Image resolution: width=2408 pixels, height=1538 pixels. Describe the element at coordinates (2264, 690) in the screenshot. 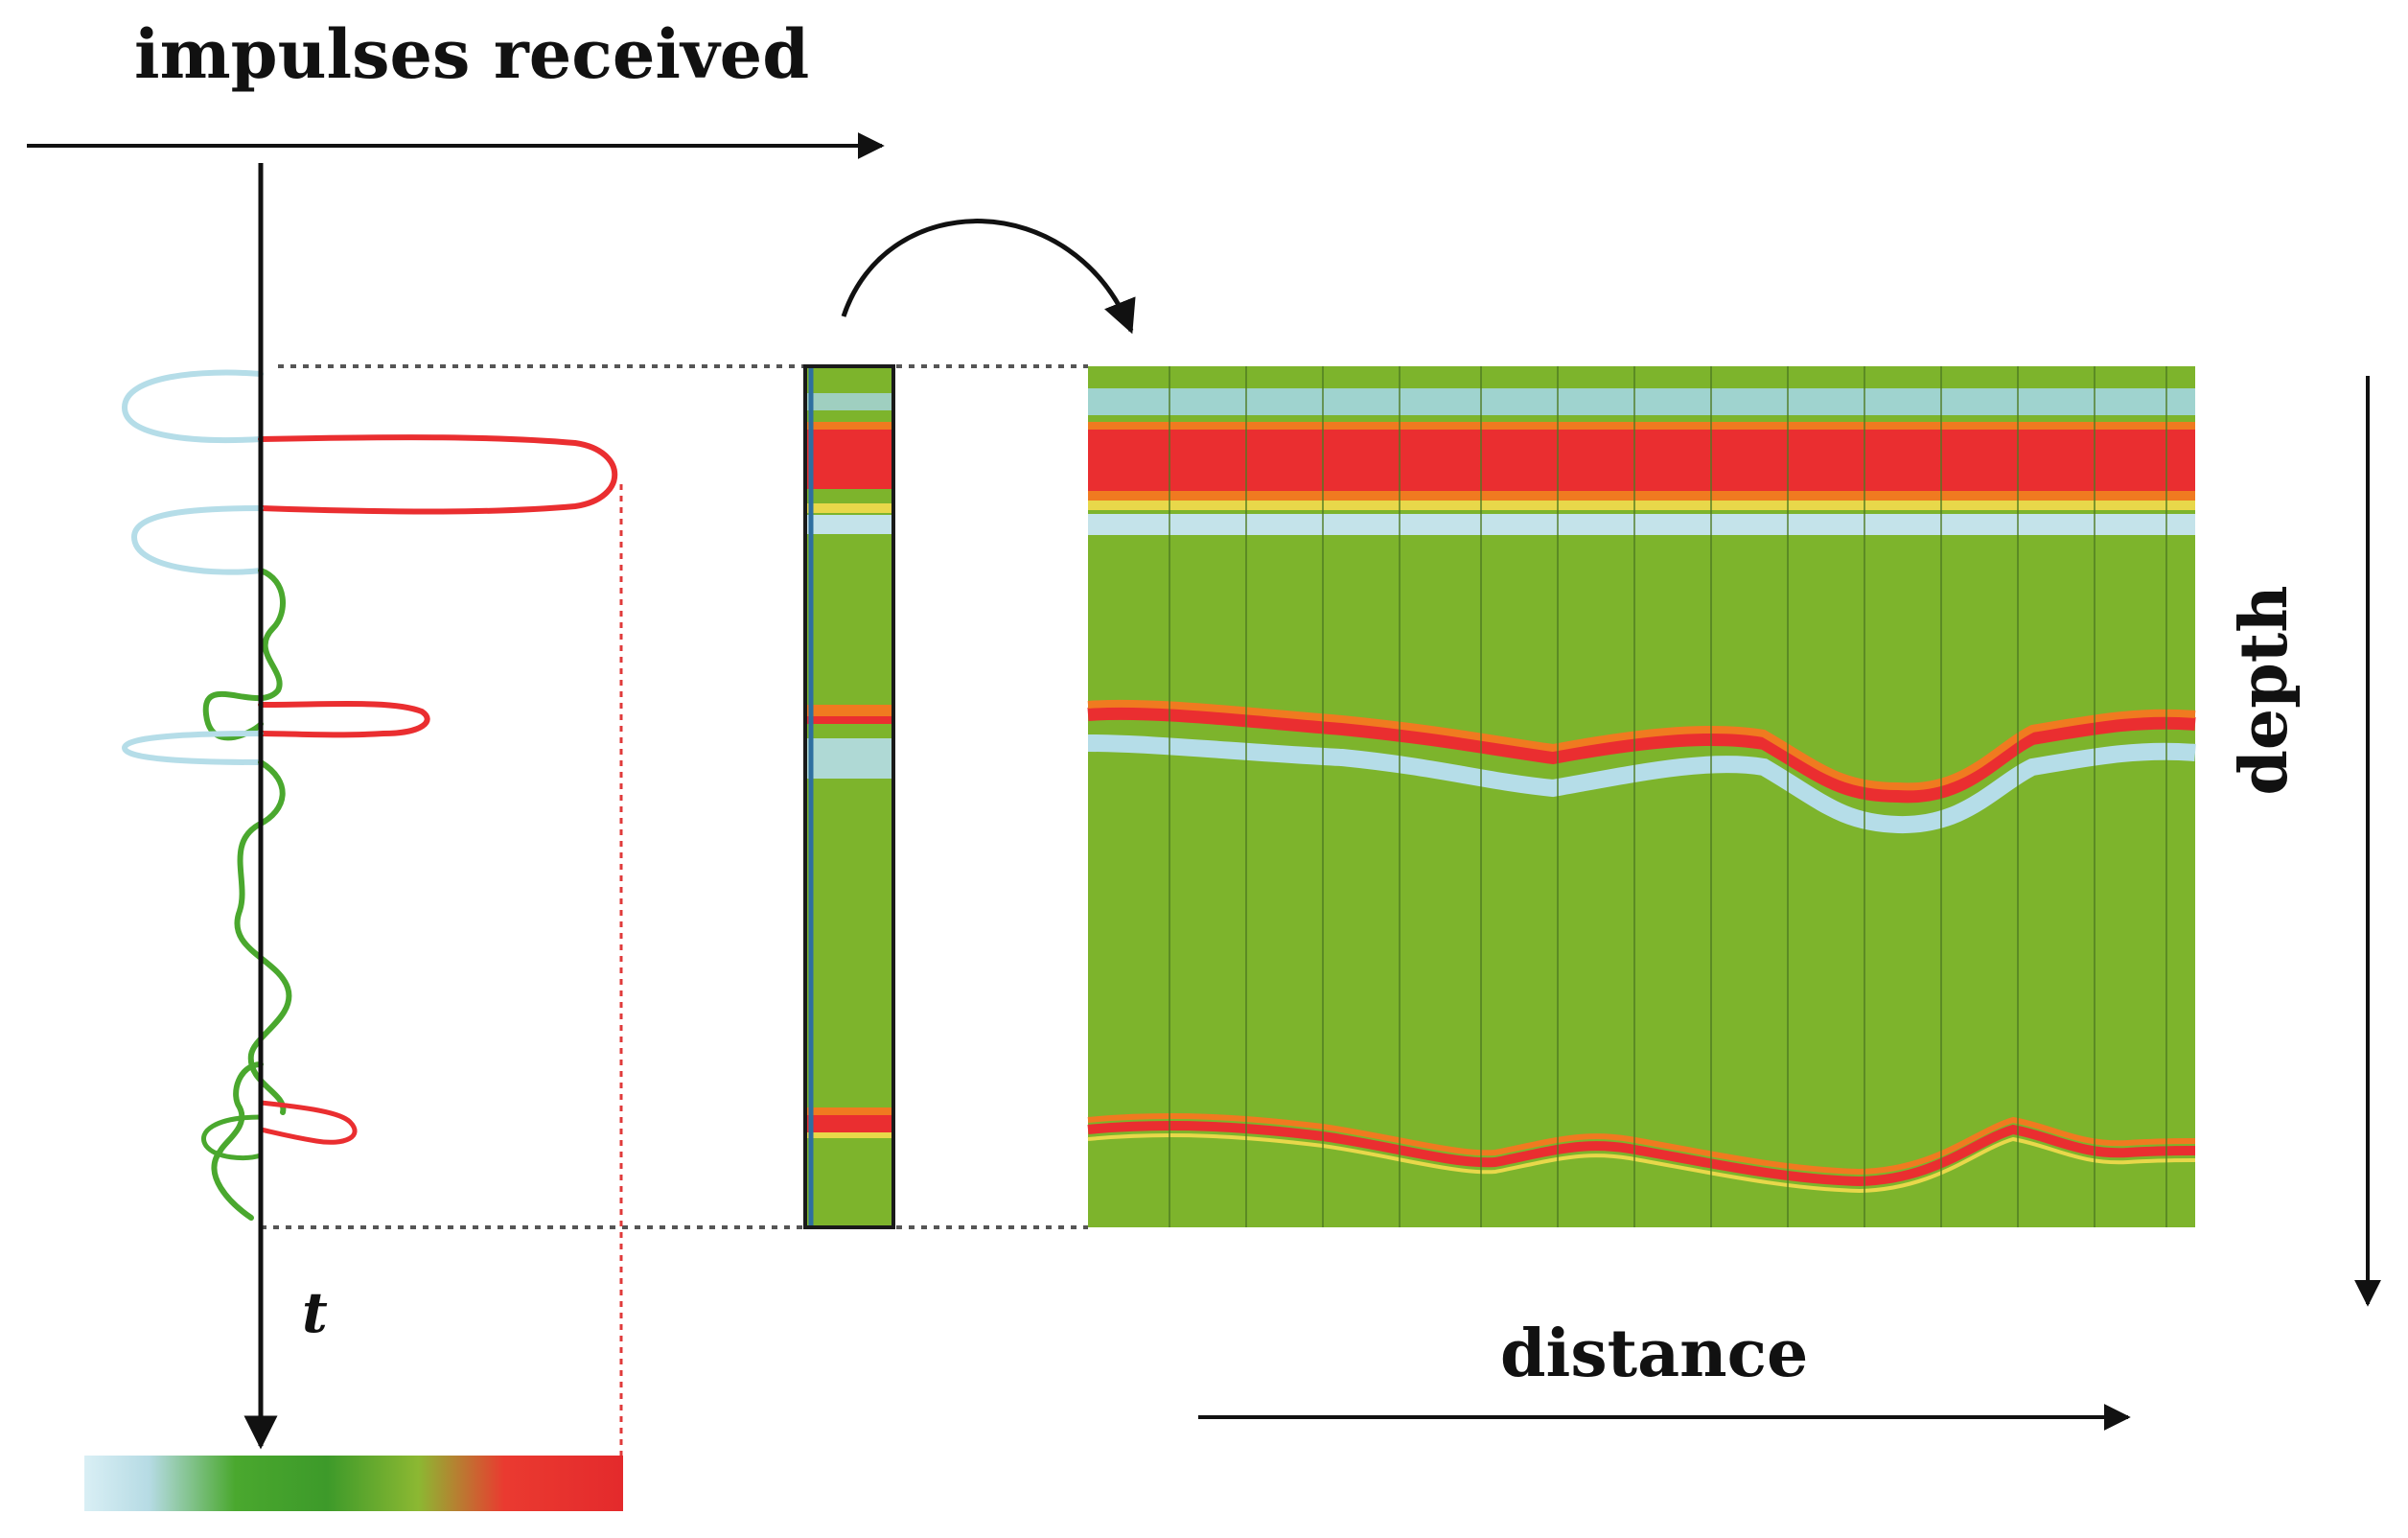

I see `depth-label: depth` at that location.